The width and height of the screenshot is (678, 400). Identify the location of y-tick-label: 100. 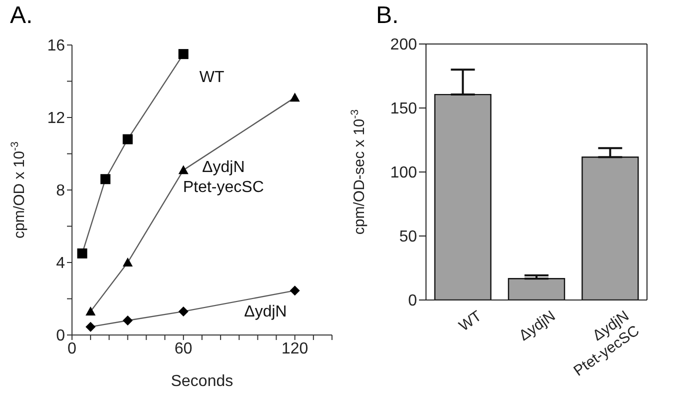
(404, 173).